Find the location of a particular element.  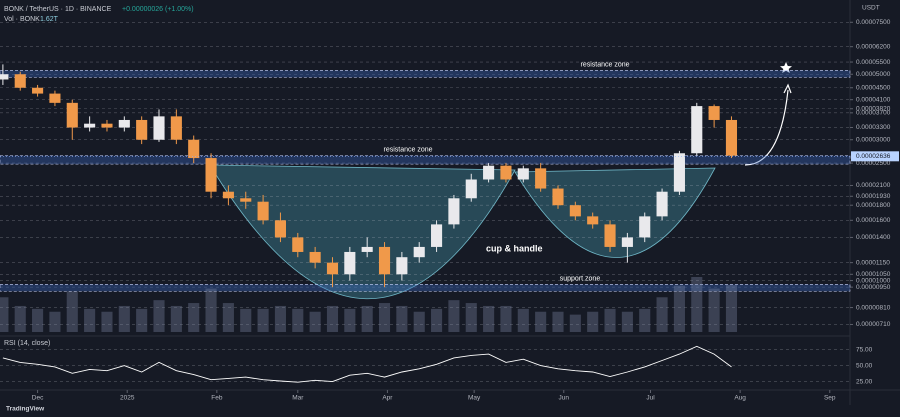

y-tick-label: 0.00001050 is located at coordinates (873, 274).